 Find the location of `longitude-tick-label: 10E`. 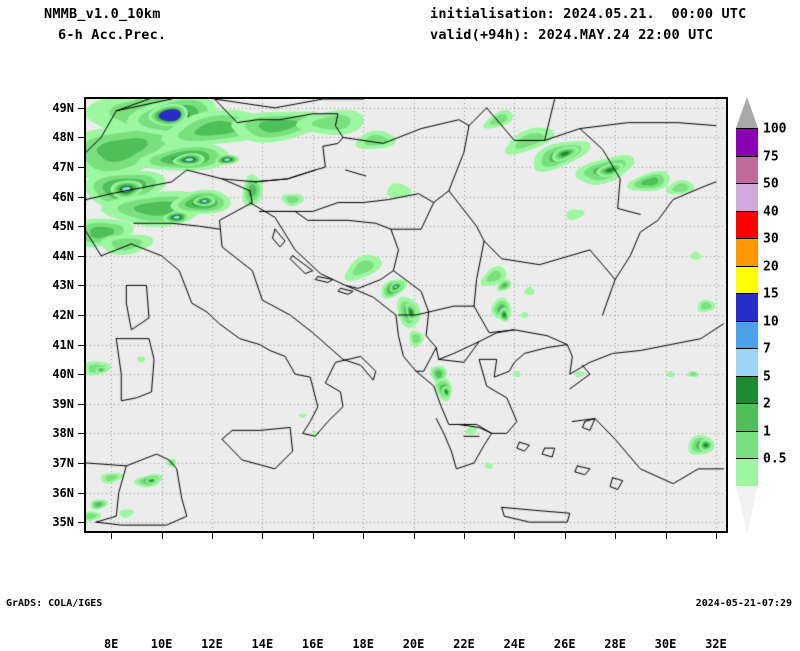

longitude-tick-label: 10E is located at coordinates (161, 644).